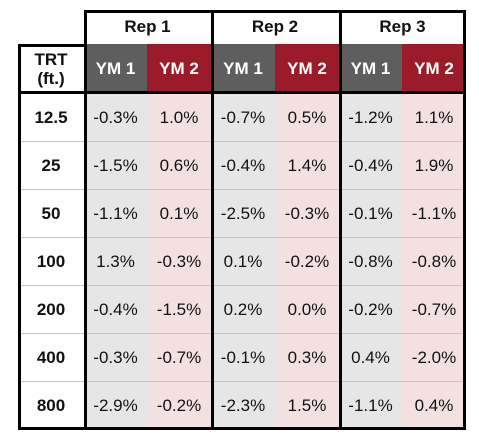 The image size is (479, 439). Describe the element at coordinates (115, 69) in the screenshot. I see `rep-1-ym1-header: YM 1` at that location.